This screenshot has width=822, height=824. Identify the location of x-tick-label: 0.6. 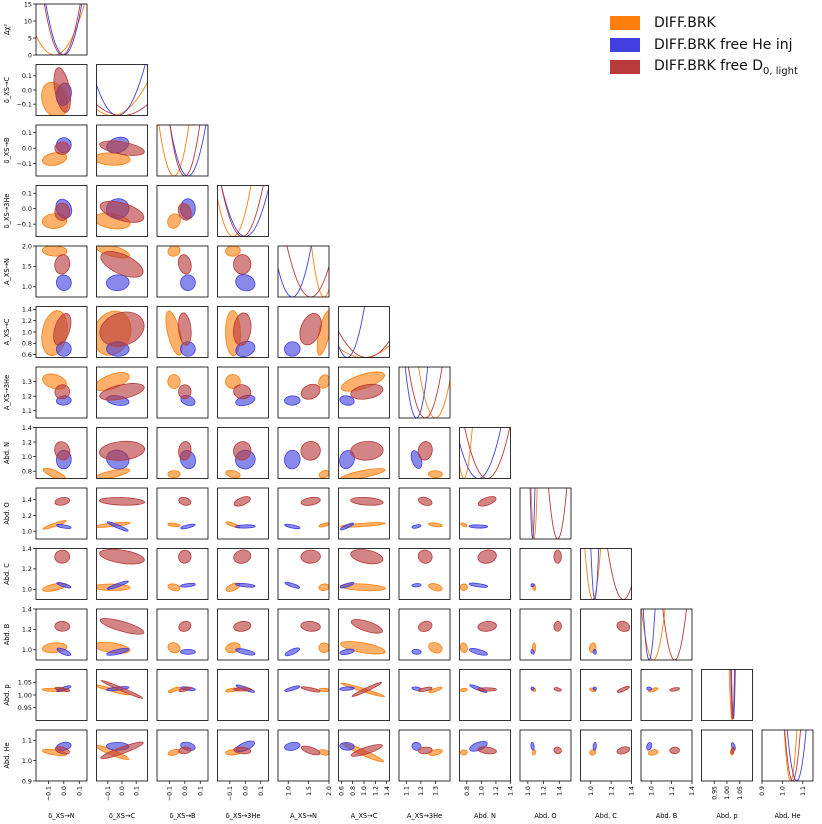
(342, 791).